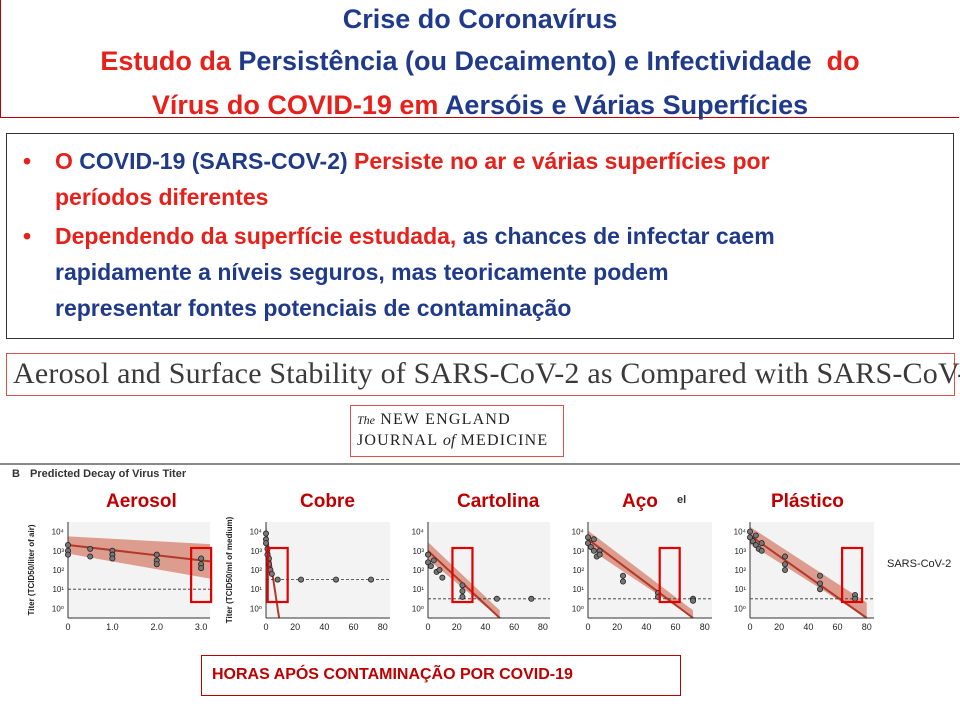  I want to click on panel-label-aerosol: Aerosol, so click(141, 501).